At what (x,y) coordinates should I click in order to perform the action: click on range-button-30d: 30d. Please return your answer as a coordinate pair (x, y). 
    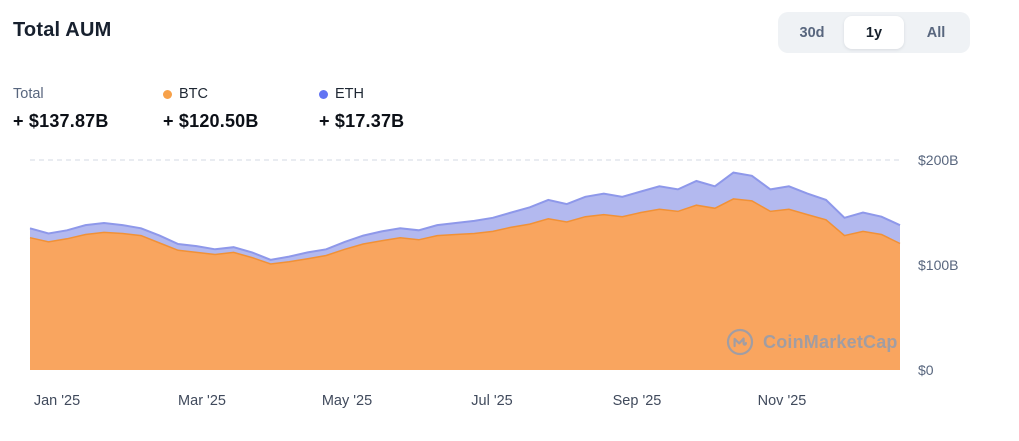
    Looking at the image, I should click on (812, 32).